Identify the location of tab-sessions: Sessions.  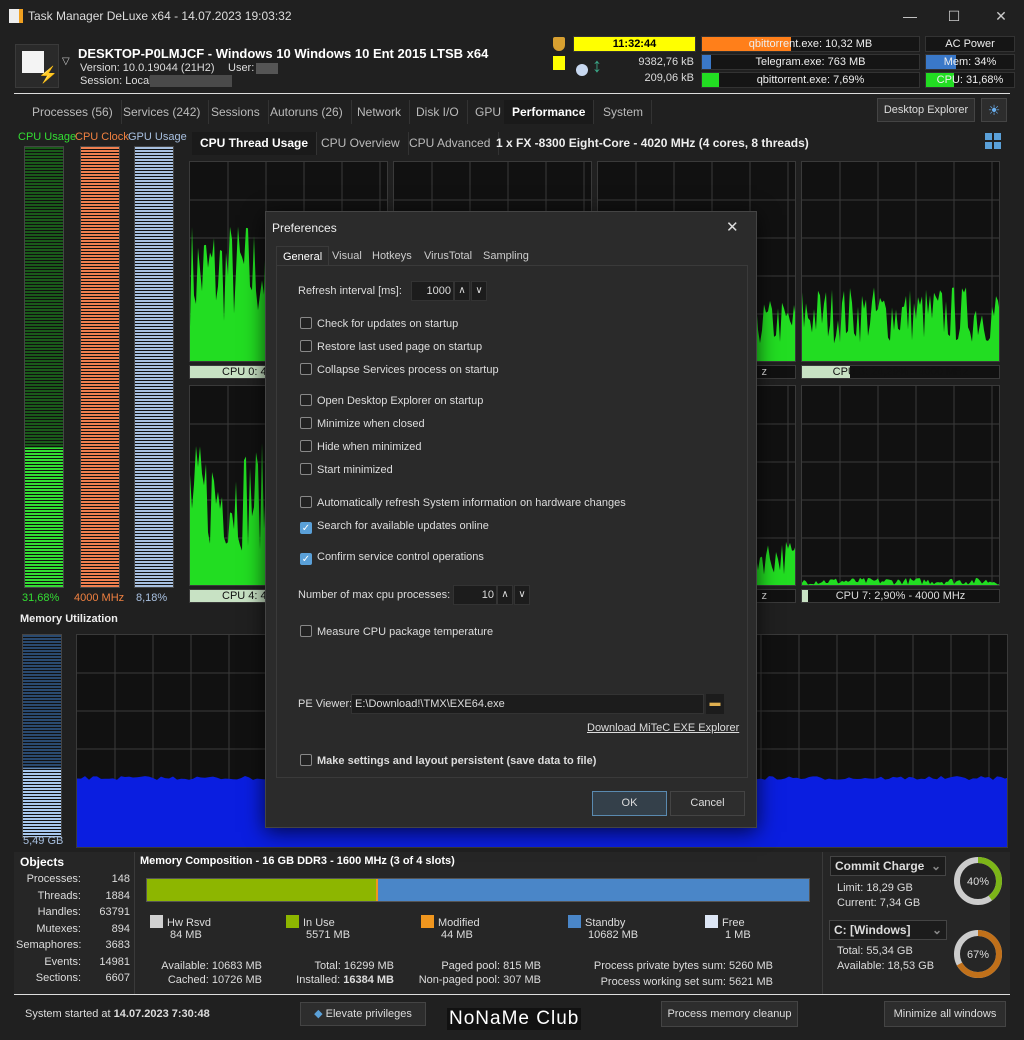
(236, 112).